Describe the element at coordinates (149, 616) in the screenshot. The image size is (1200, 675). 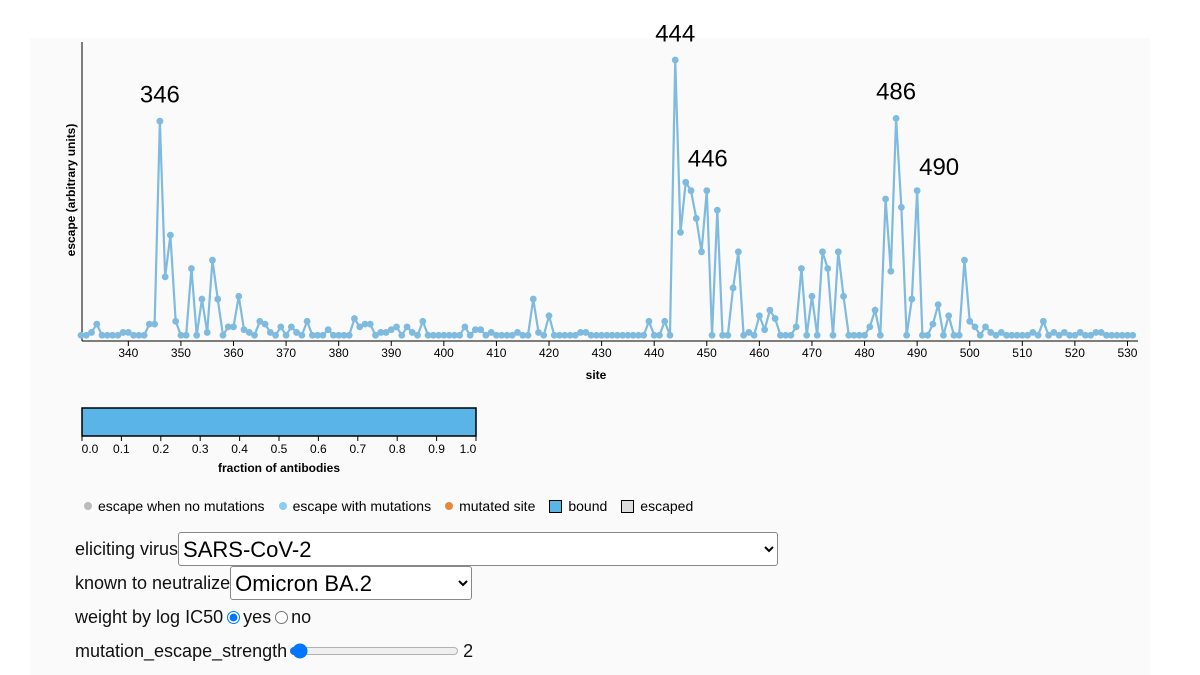
I see `label: weight by log IC50` at that location.